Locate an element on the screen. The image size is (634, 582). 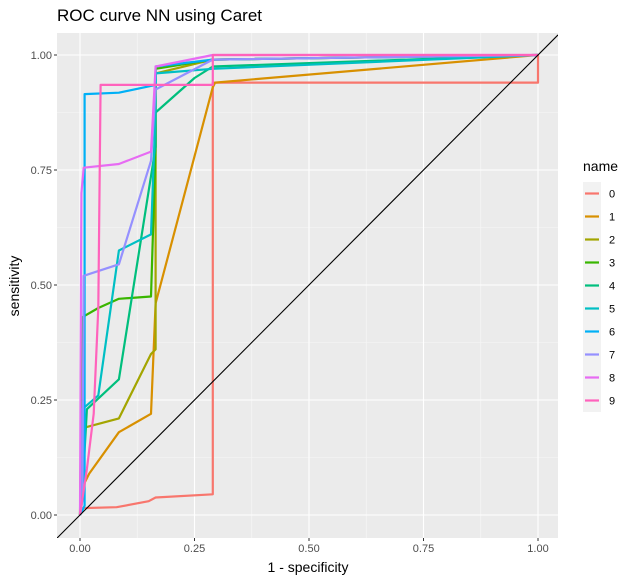
y-tick-label: 0.75 is located at coordinates (41, 171).